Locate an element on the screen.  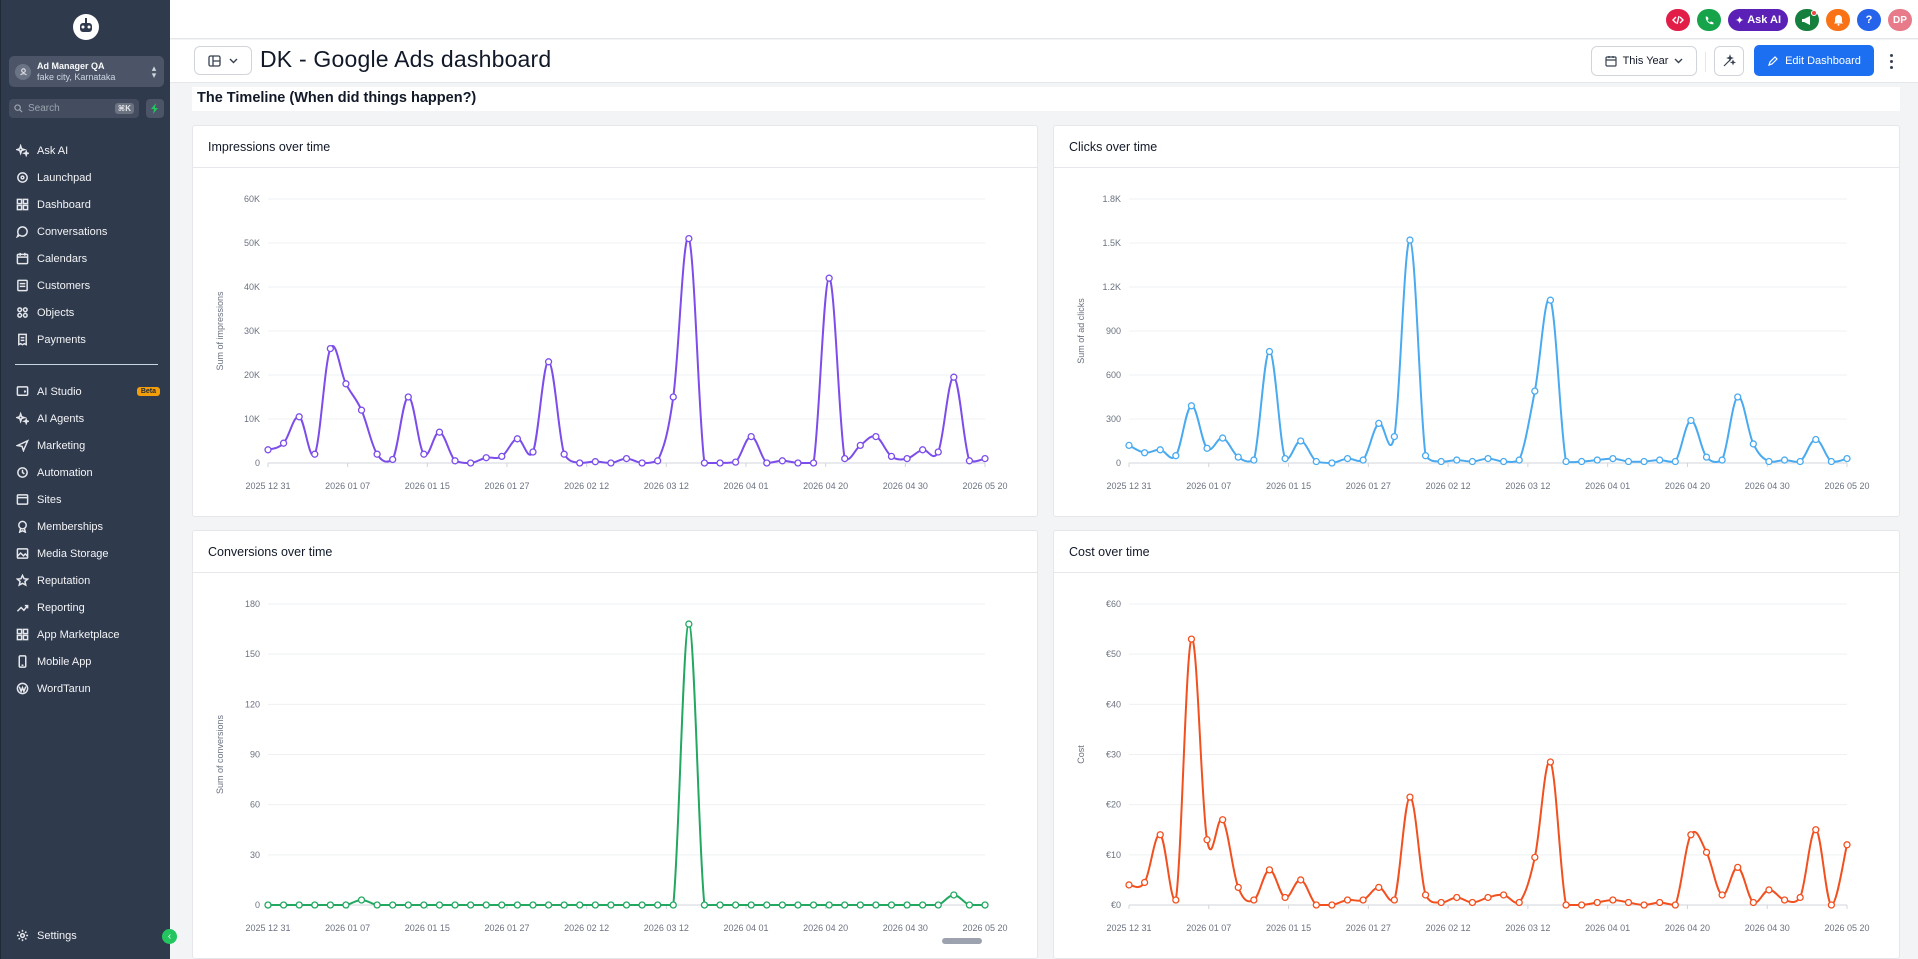
account-switcher: Ad Manager QA fake city, Karnataka ▴ ▾ is located at coordinates (86, 71).